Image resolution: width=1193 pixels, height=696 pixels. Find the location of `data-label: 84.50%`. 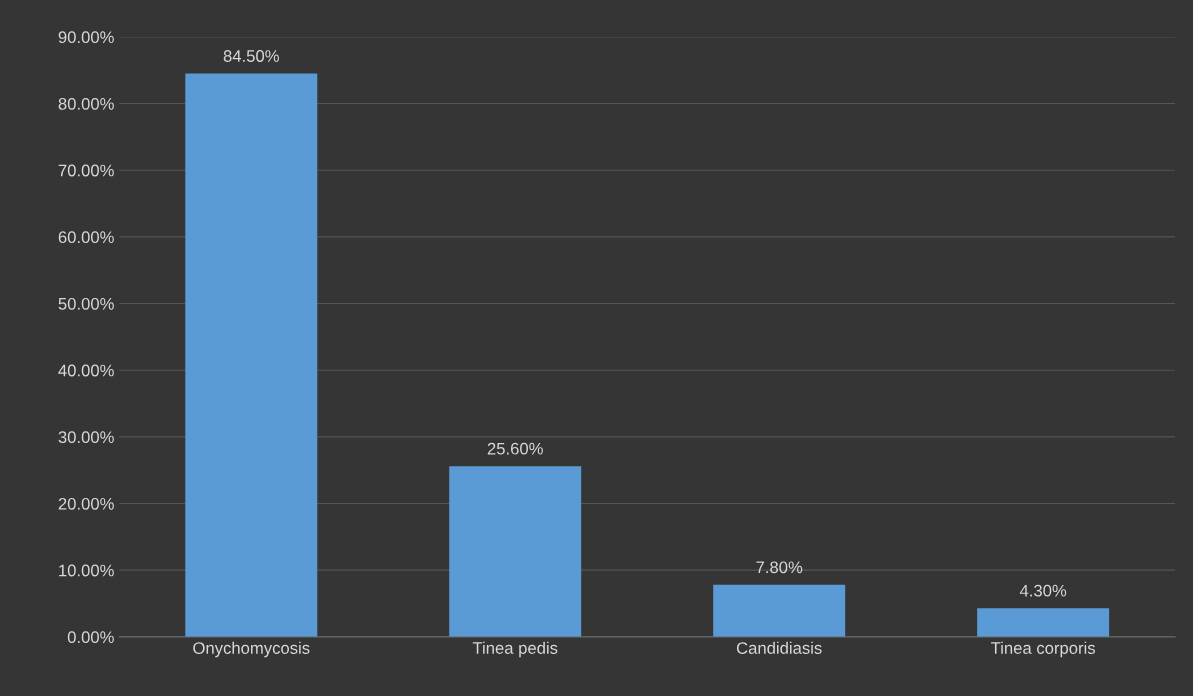

data-label: 84.50% is located at coordinates (251, 56).